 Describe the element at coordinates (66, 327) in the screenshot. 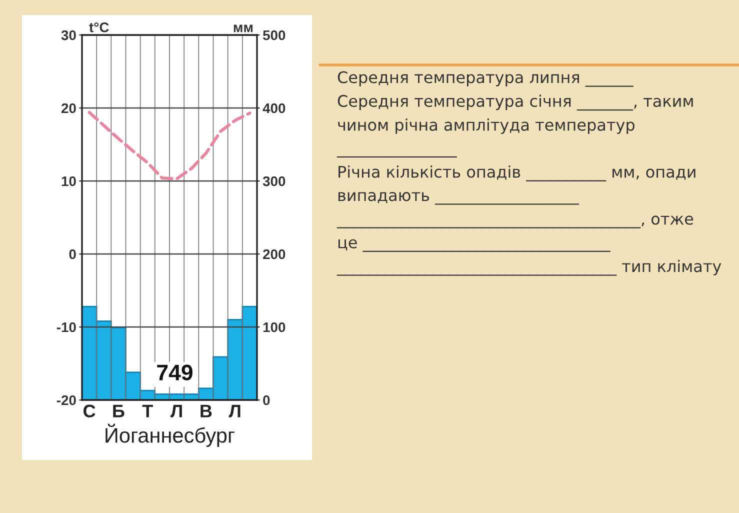

I see `y-tick-label: -10` at that location.